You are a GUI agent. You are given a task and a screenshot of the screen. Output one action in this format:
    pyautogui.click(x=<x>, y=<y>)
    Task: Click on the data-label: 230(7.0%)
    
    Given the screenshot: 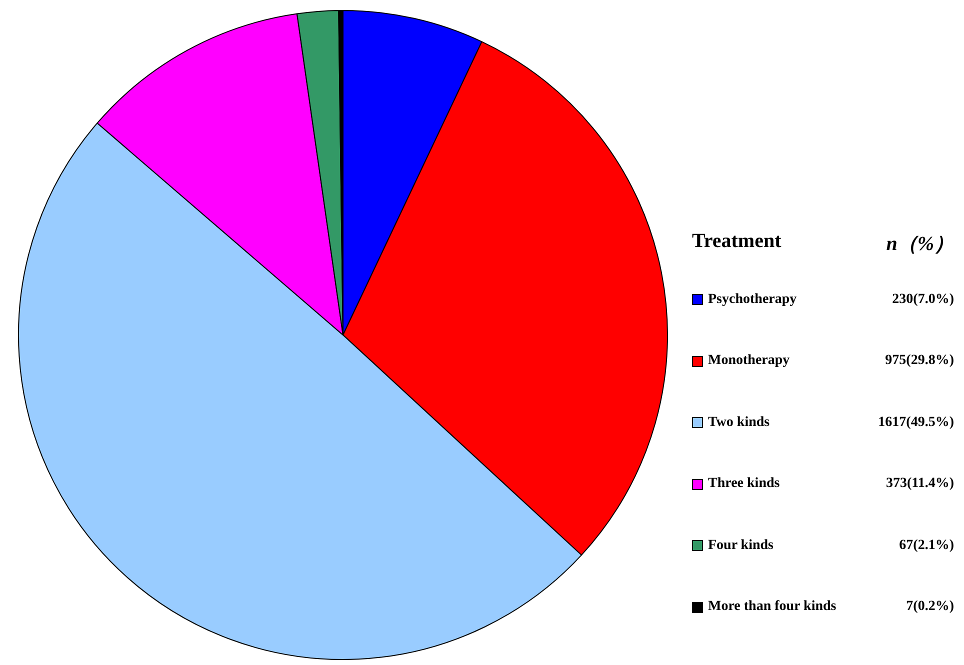 What is the action you would take?
    pyautogui.click(x=923, y=300)
    